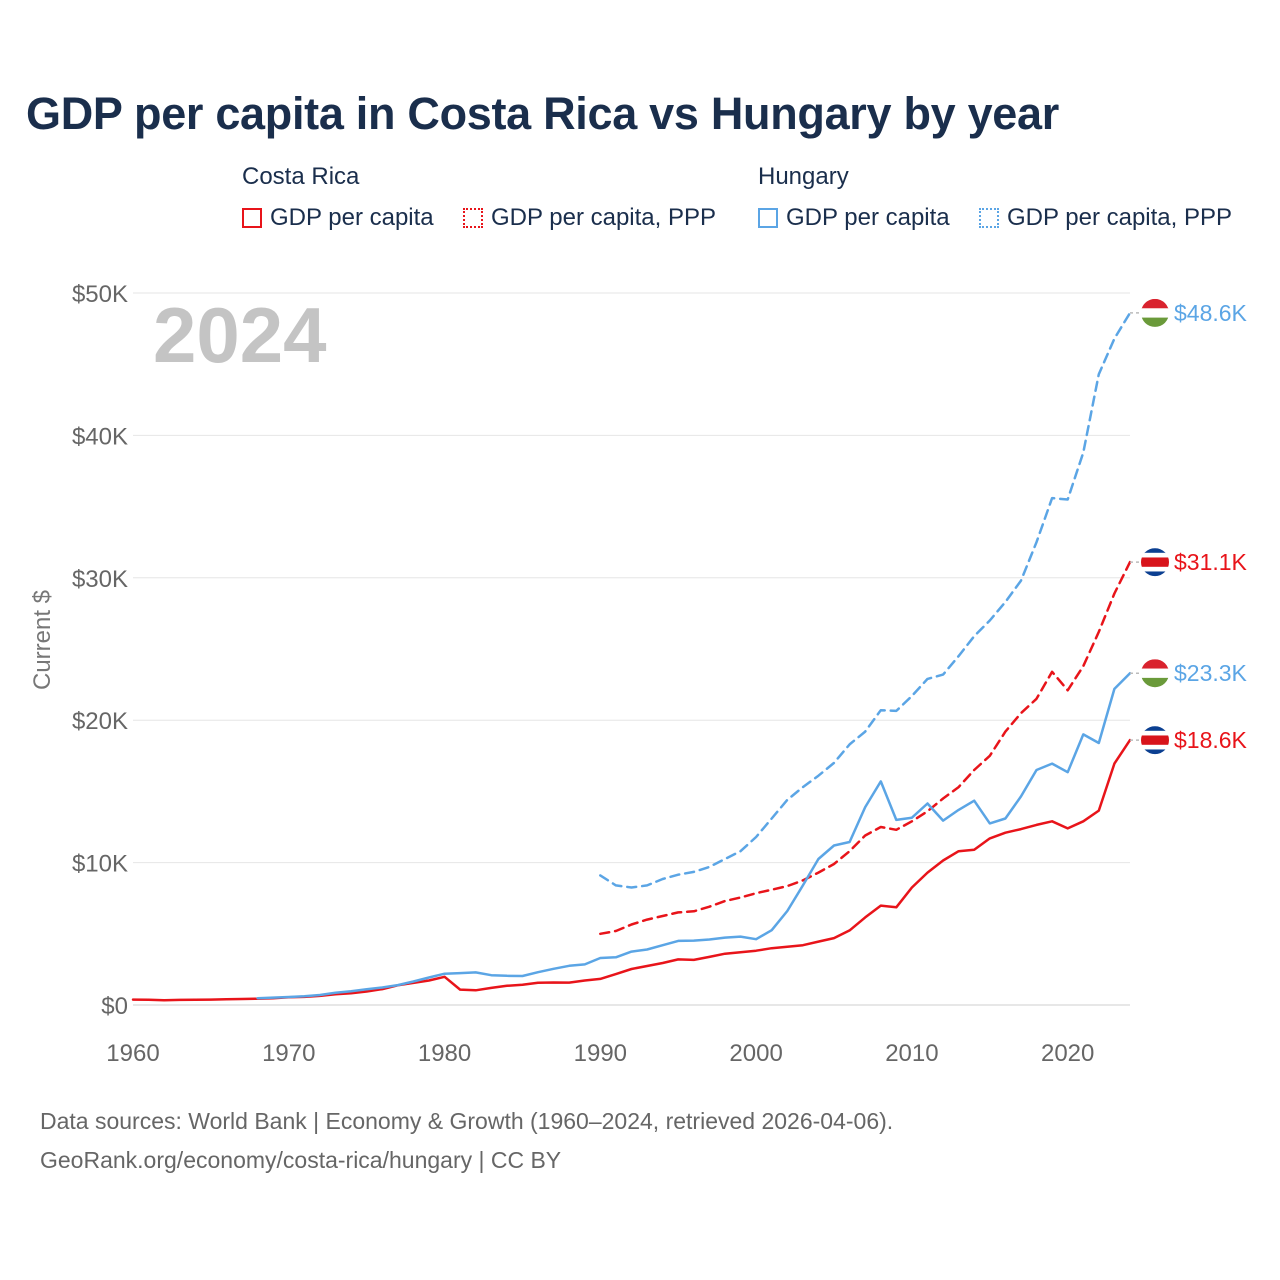 The height and width of the screenshot is (1280, 1280). Describe the element at coordinates (911, 1053) in the screenshot. I see `x-tick-label: 2010` at that location.